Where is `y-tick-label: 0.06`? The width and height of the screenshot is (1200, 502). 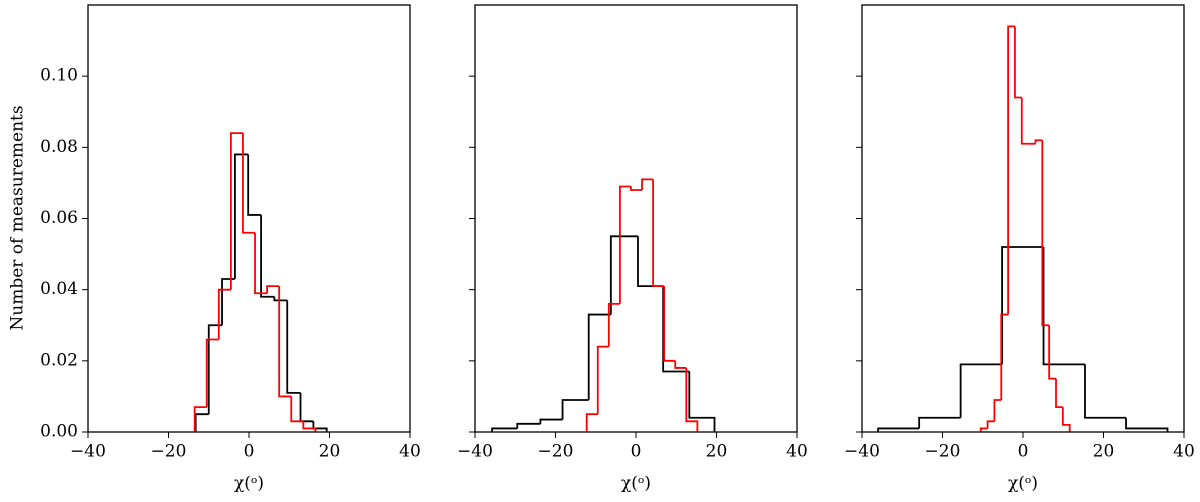 y-tick-label: 0.06 is located at coordinates (59, 218).